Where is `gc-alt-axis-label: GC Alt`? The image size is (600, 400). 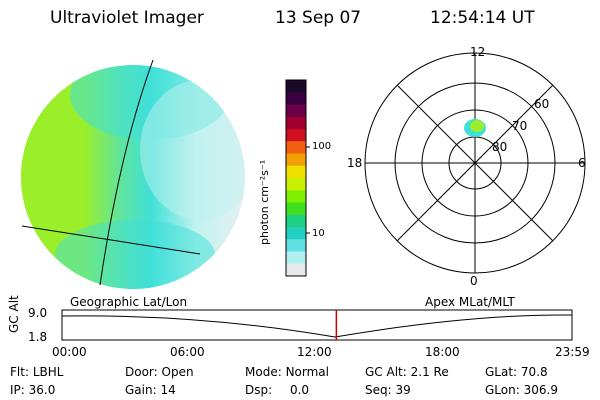 gc-alt-axis-label: GC Alt is located at coordinates (14, 314).